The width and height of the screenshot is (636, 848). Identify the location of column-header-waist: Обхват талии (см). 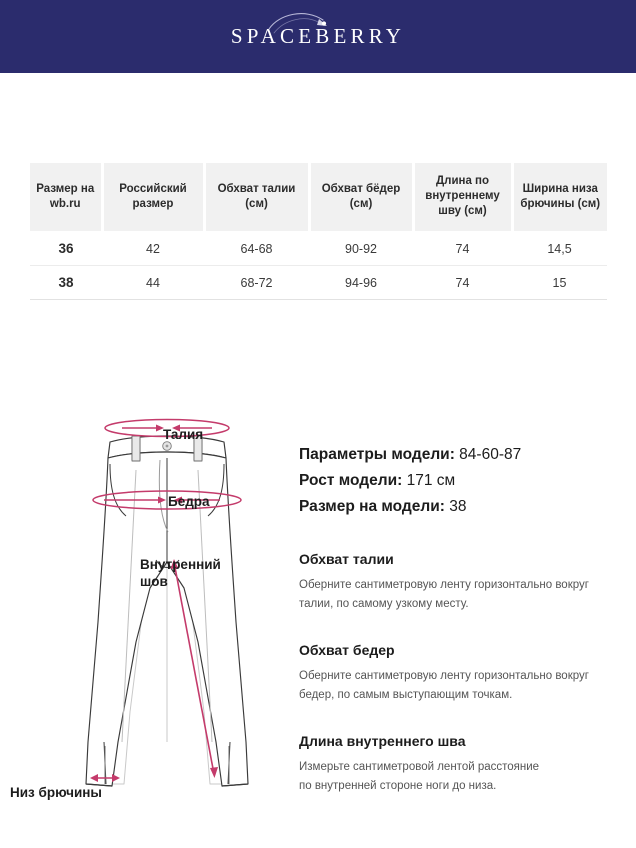
(257, 197).